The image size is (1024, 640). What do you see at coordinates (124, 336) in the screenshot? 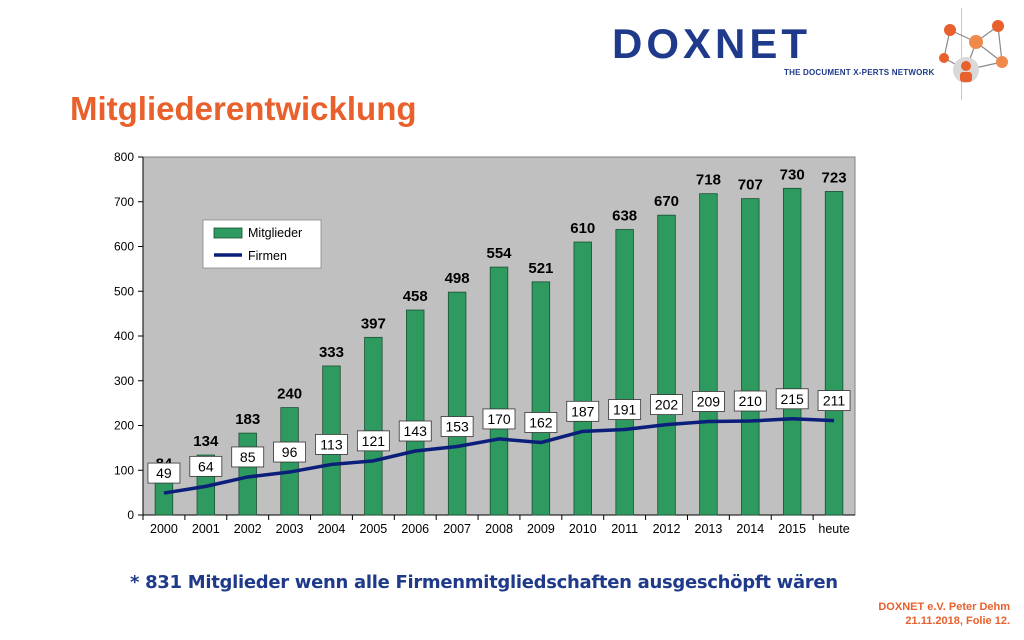
I see `y-tick-label: 400` at bounding box center [124, 336].